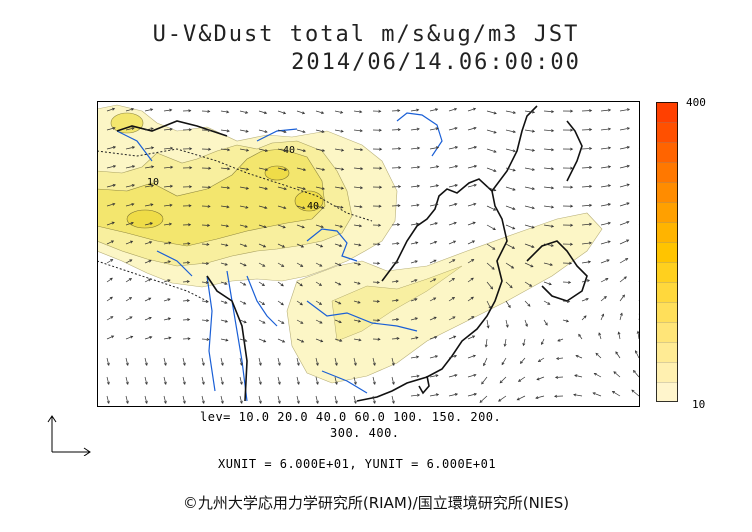 The image size is (752, 532). Describe the element at coordinates (313, 206) in the screenshot. I see `contour-label: 40` at that location.